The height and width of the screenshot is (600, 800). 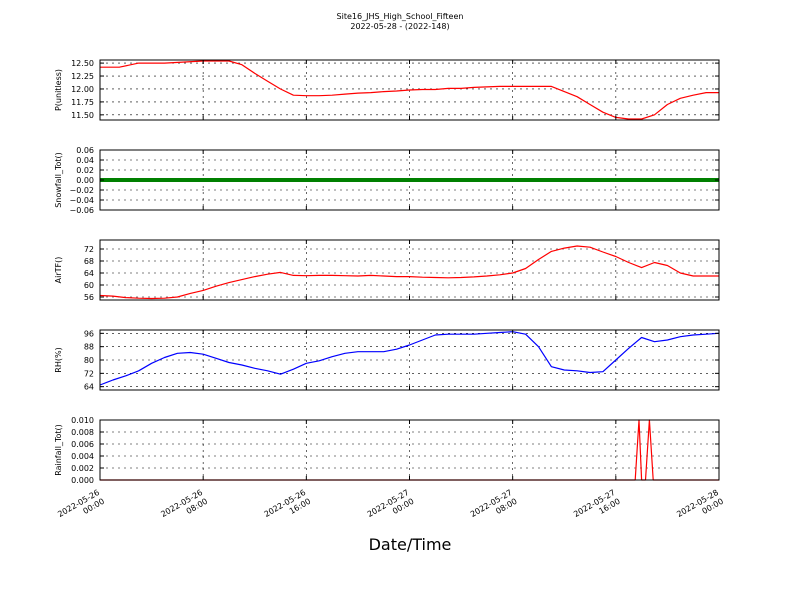 I want to click on subplot-1: 11.50 11.75 12.00 12.25 12.50 P(unitless), so click(x=387, y=90).